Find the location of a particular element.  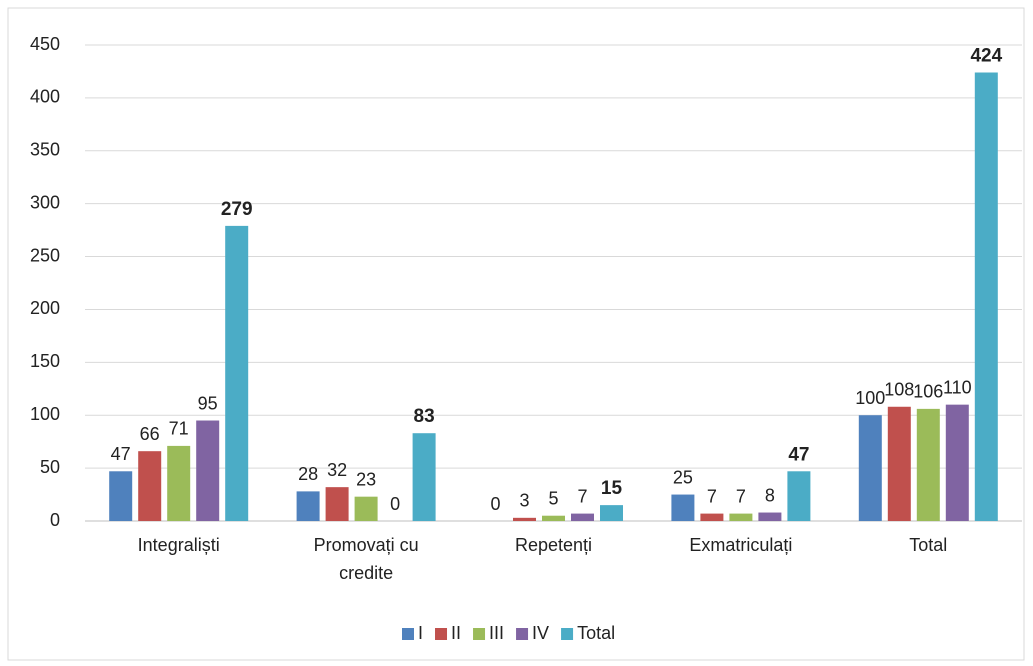

legend: I II III IV Total is located at coordinates (508, 633).